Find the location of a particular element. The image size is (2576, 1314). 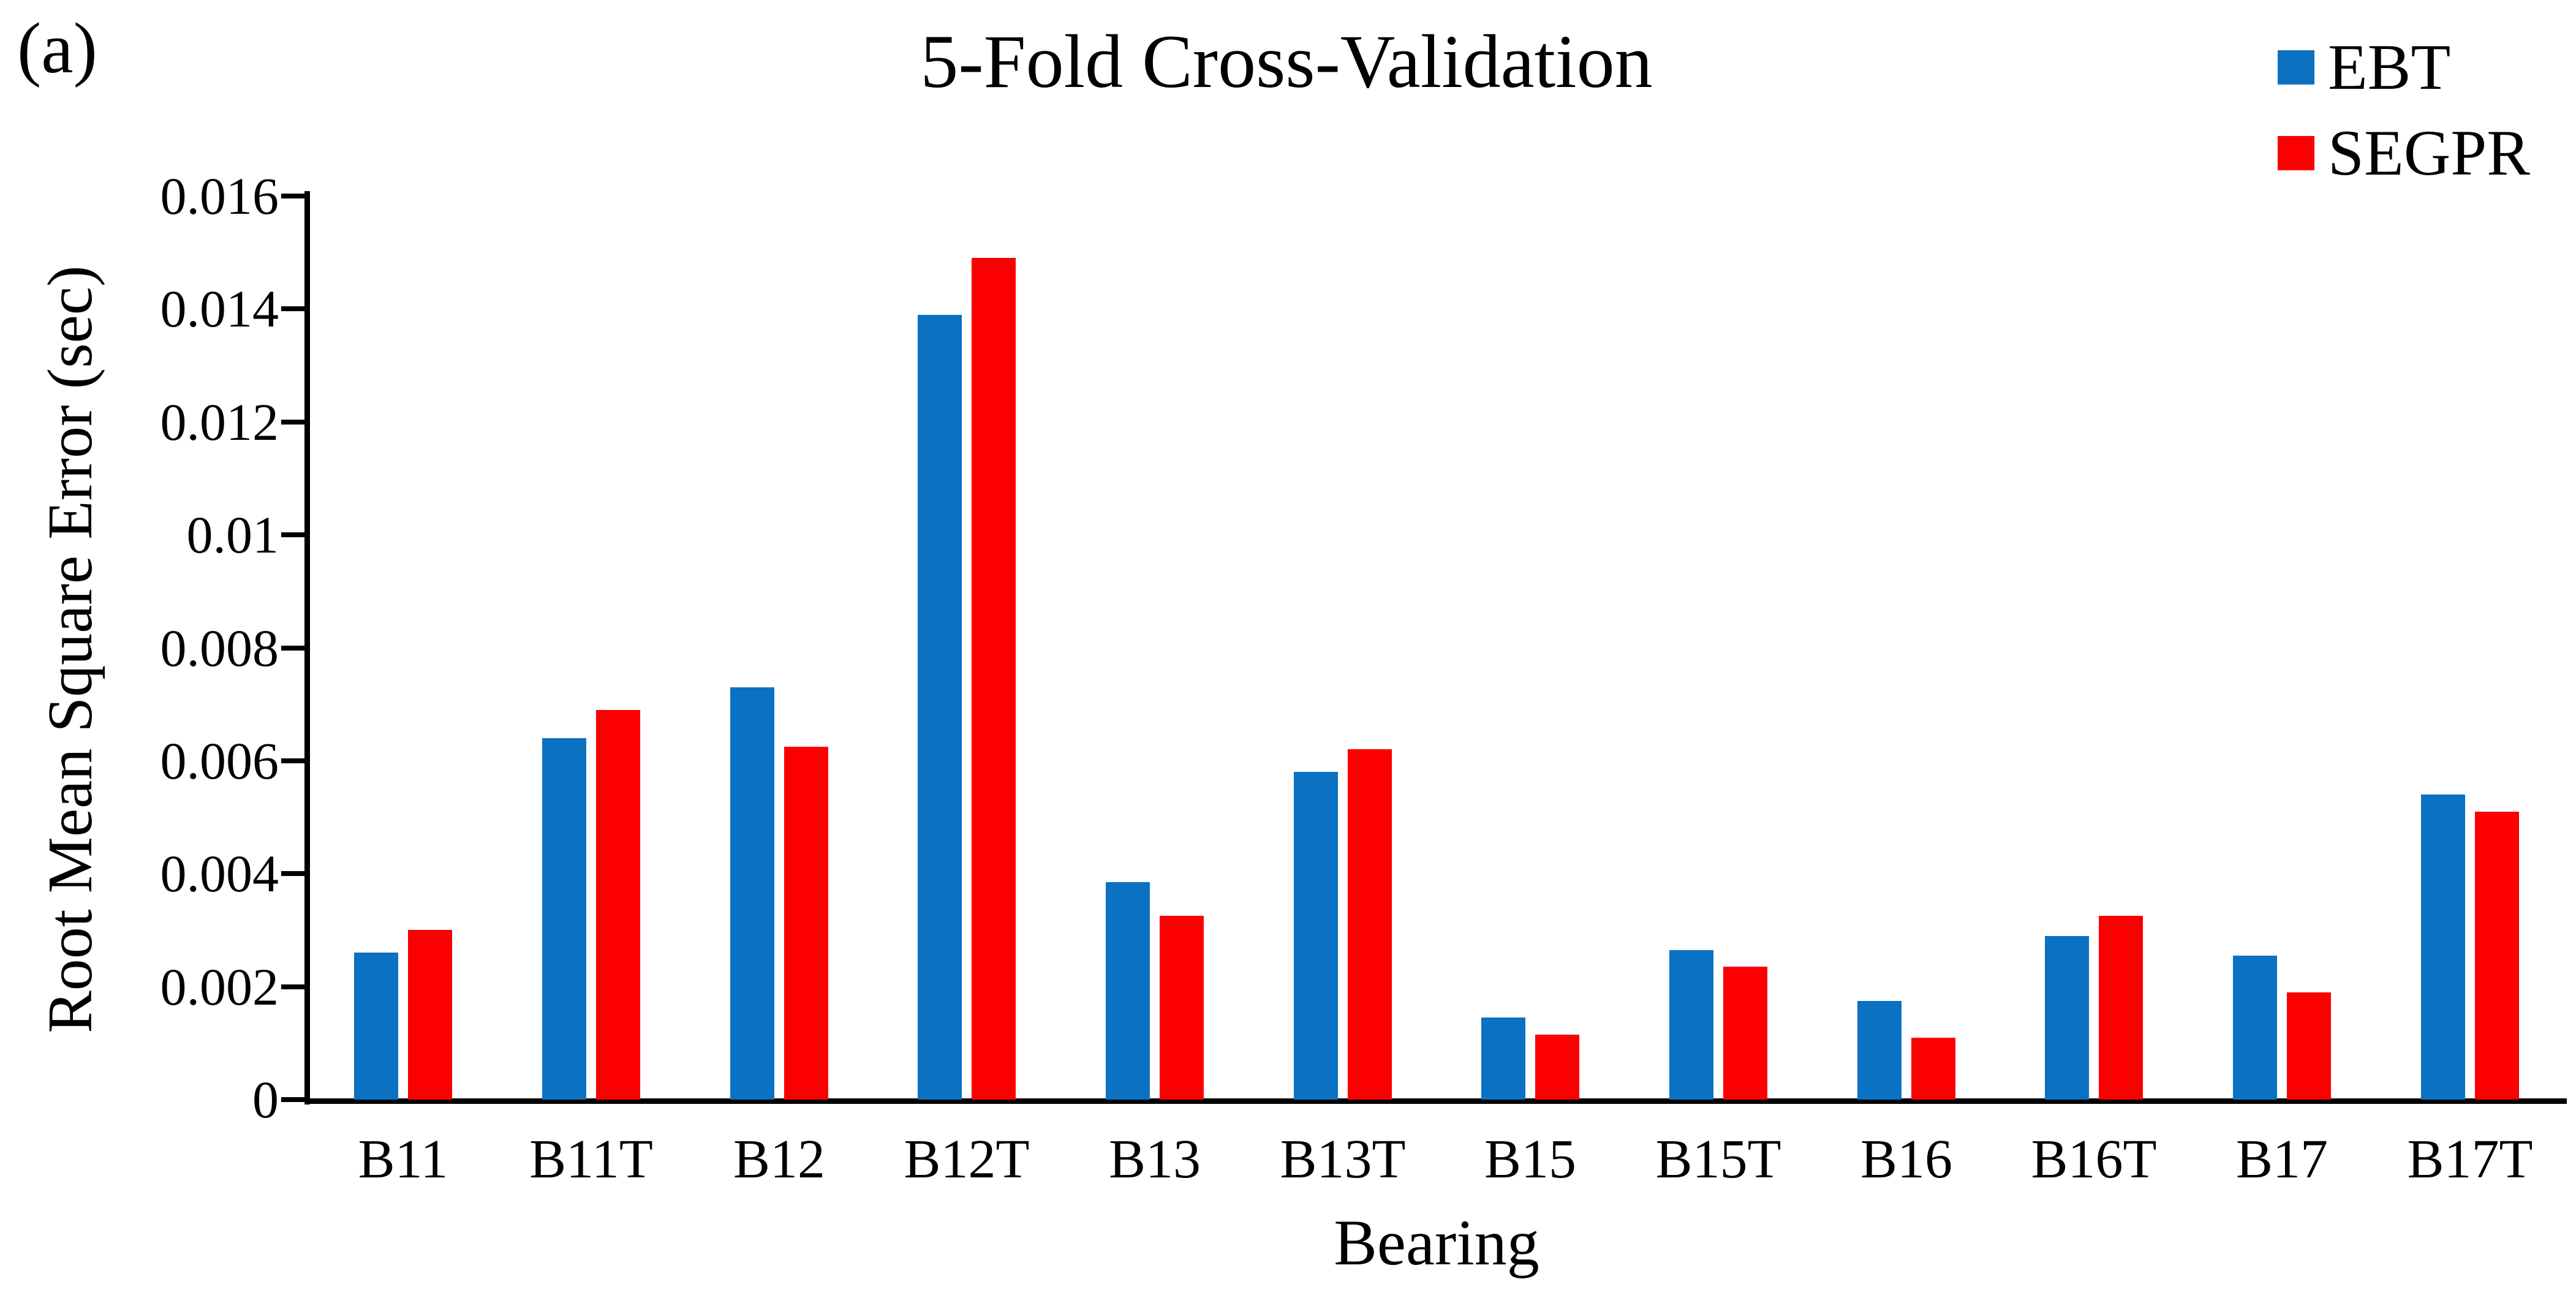

x-category-label: B15T is located at coordinates (1718, 1159).